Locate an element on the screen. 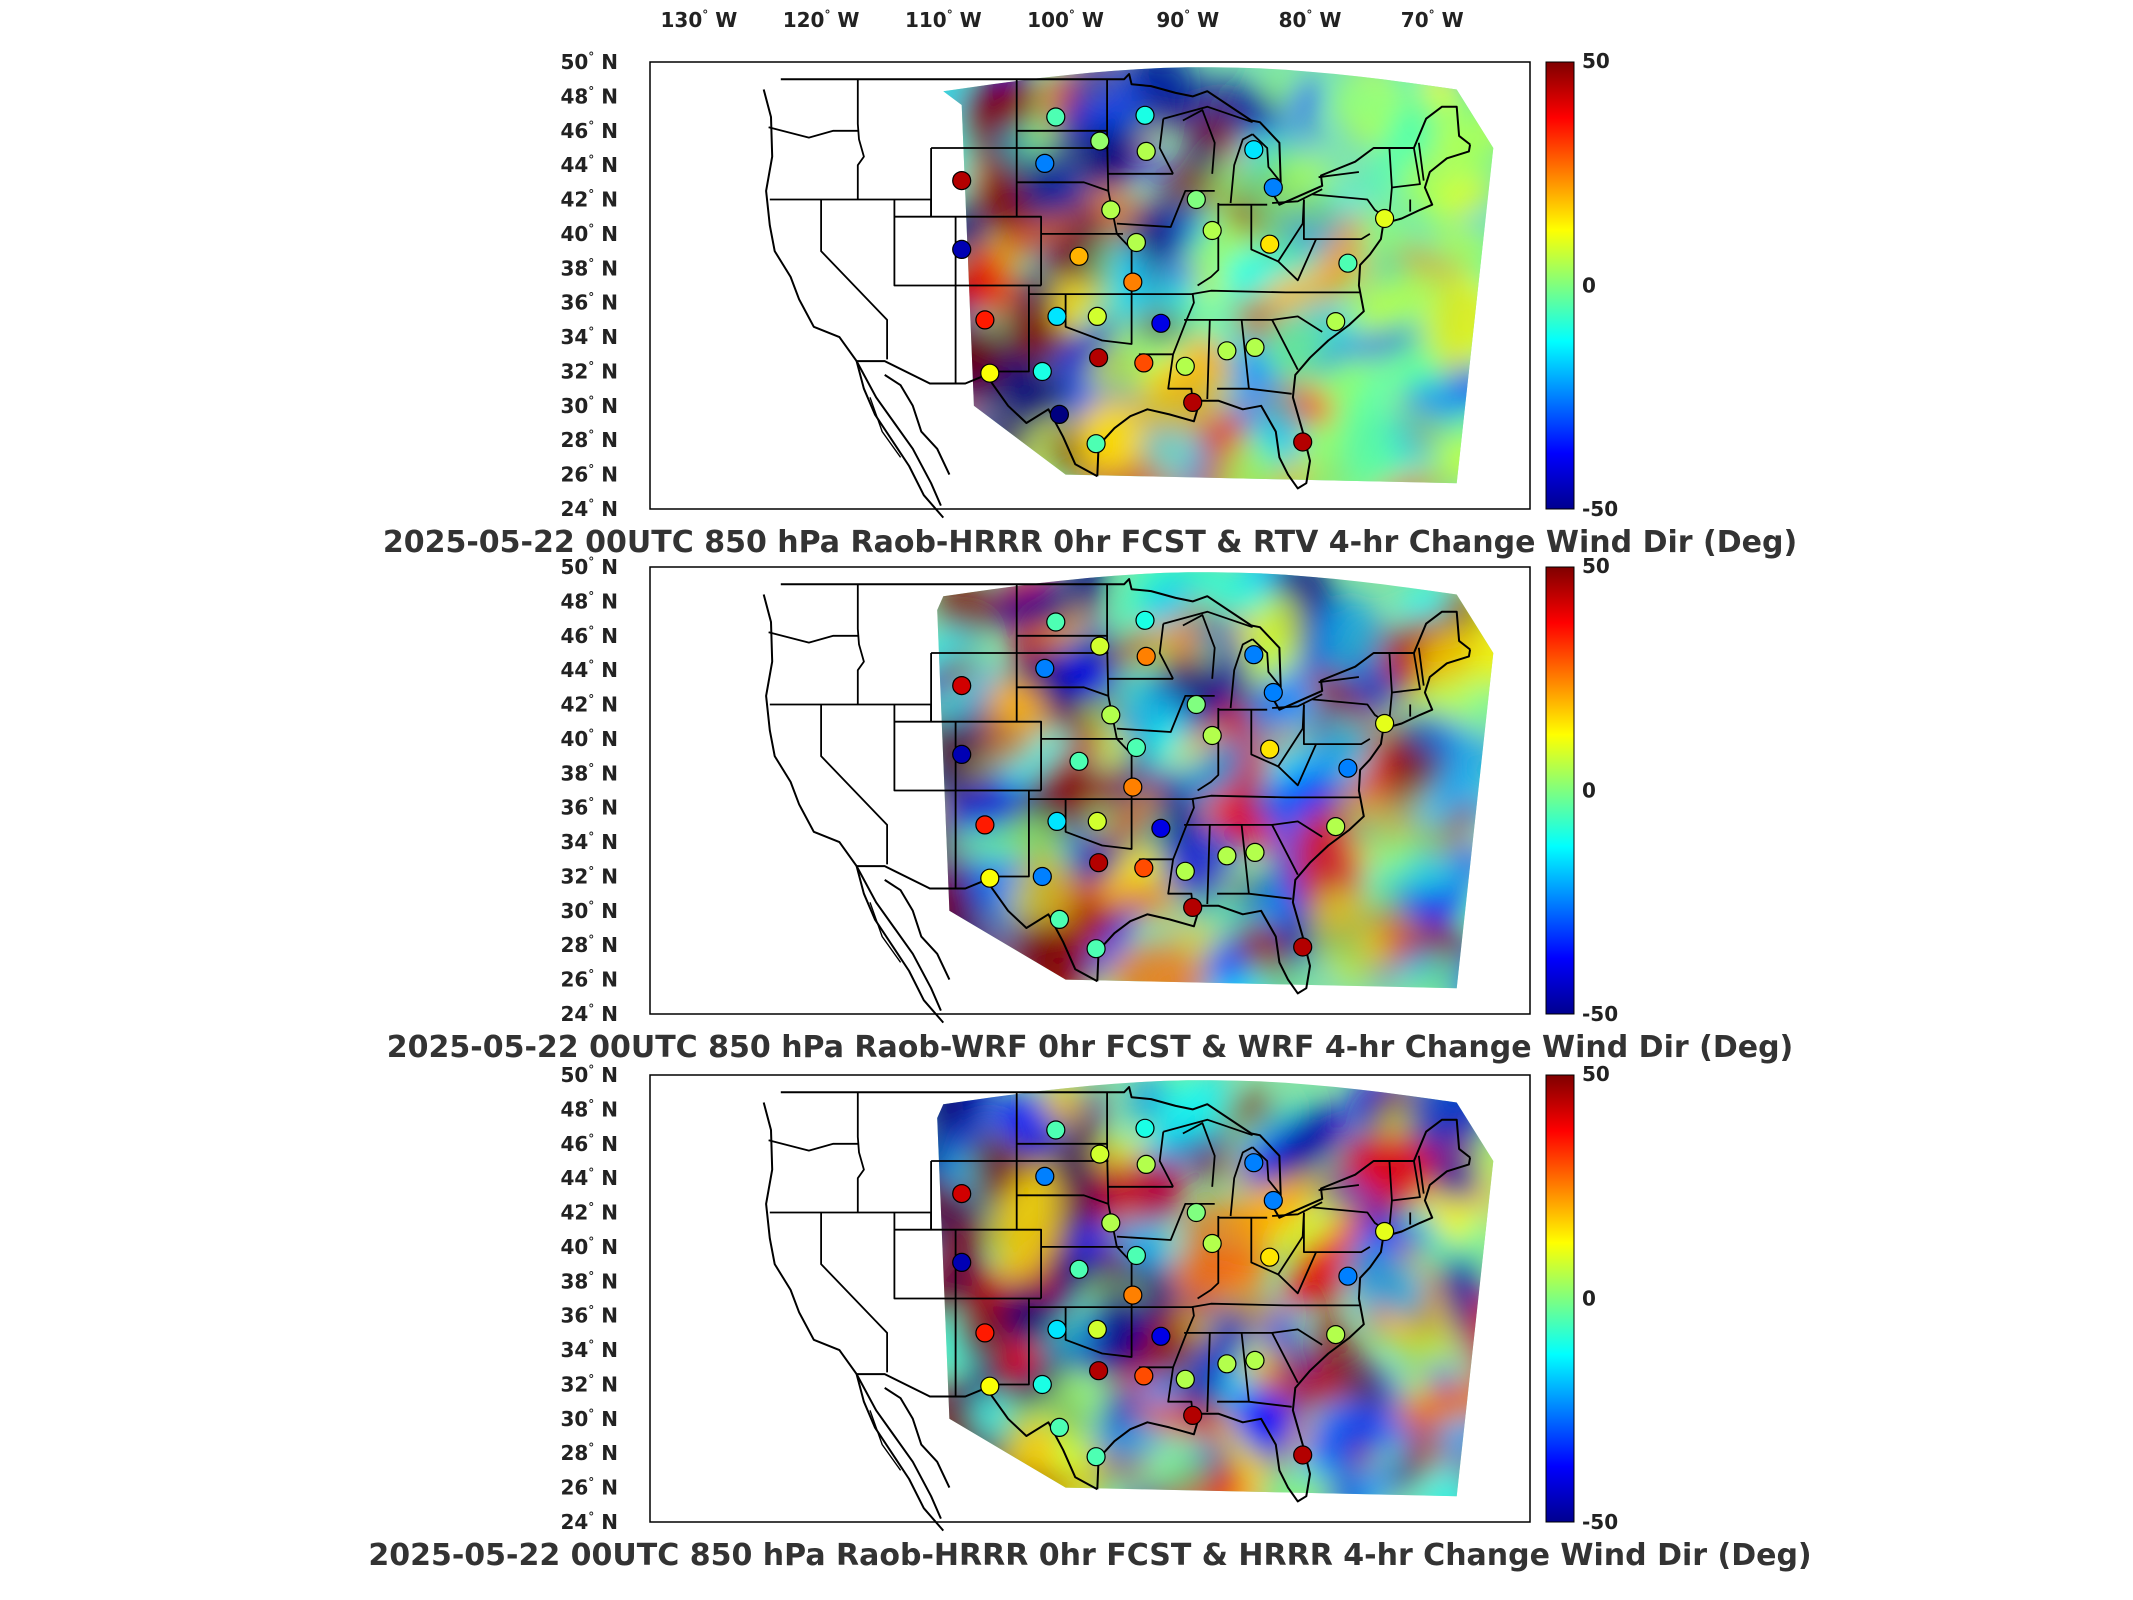  longitude-axis-top: 130° W 120° W 110° W 100° W 90° W 80° W 70° W is located at coordinates (1061, 20).